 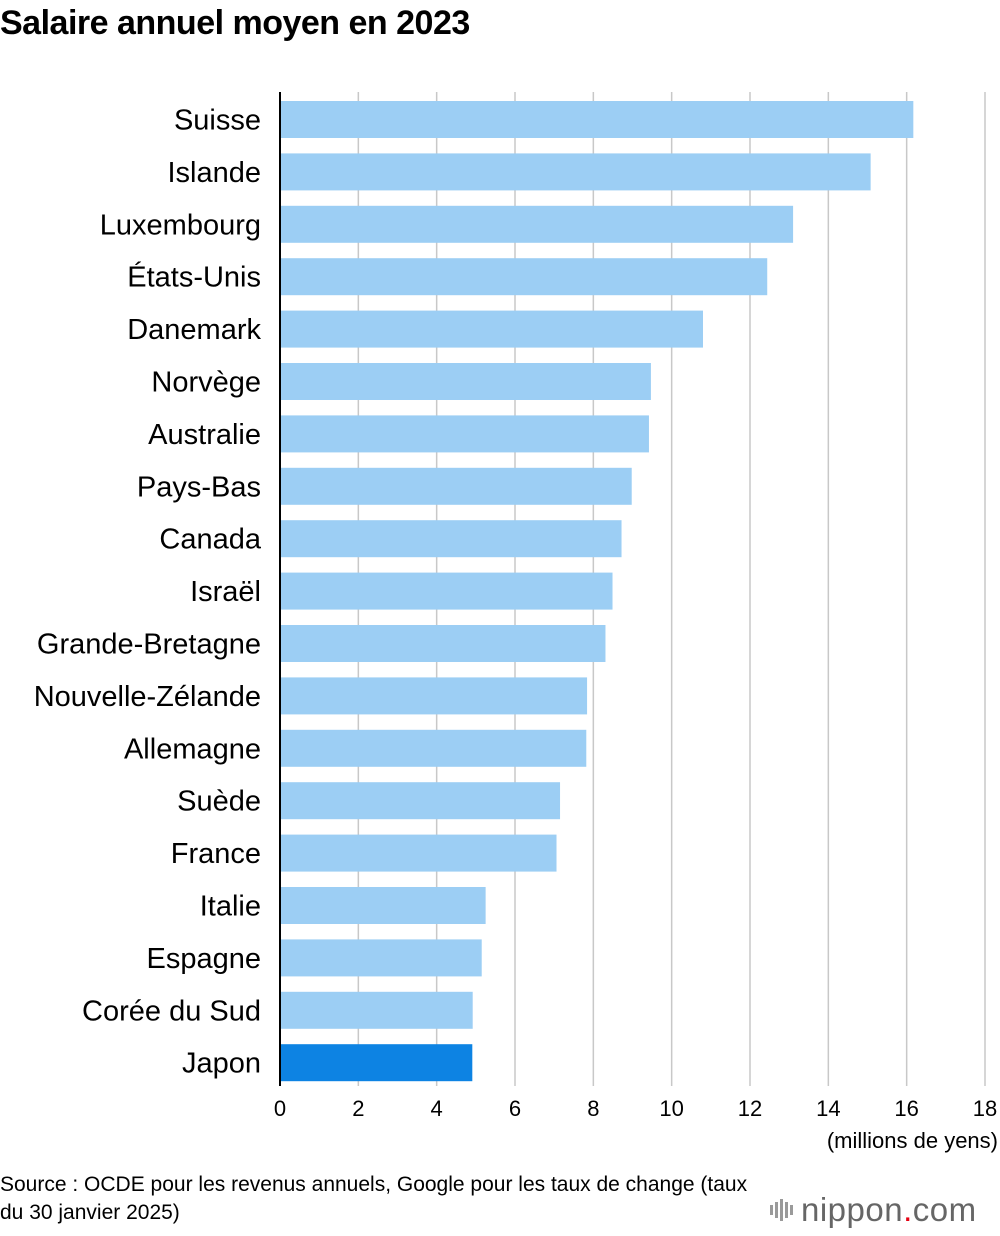 I want to click on x-tick-label: 2, so click(x=358, y=1108).